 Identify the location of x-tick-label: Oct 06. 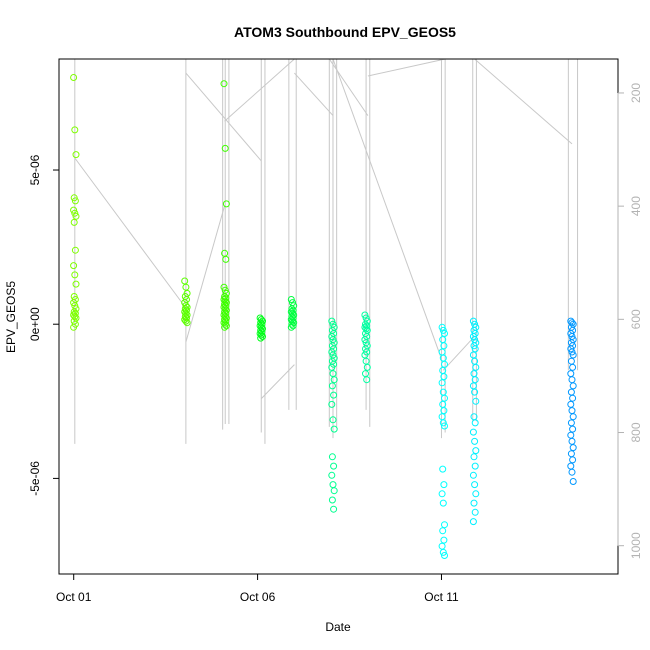
(258, 597).